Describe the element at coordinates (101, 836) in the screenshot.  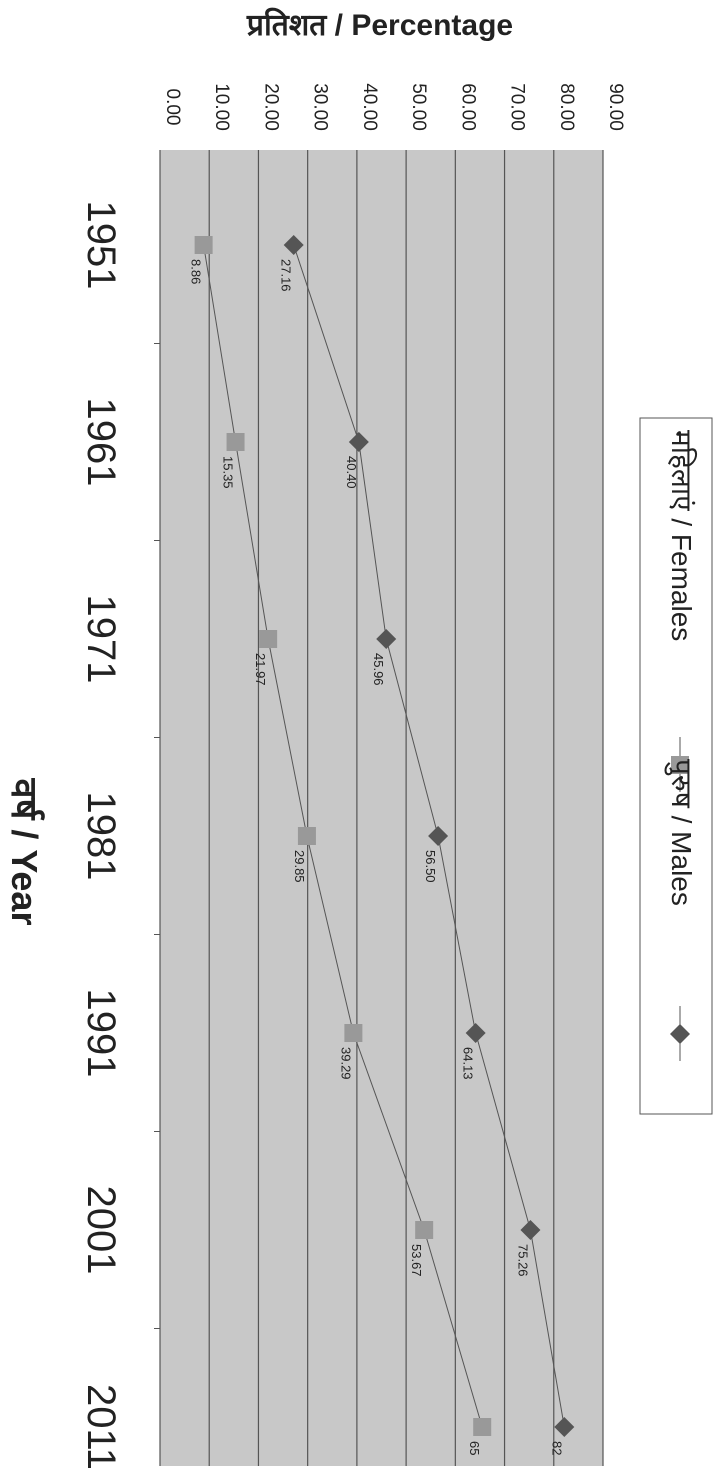
I see `x-tick-label: 1981` at that location.